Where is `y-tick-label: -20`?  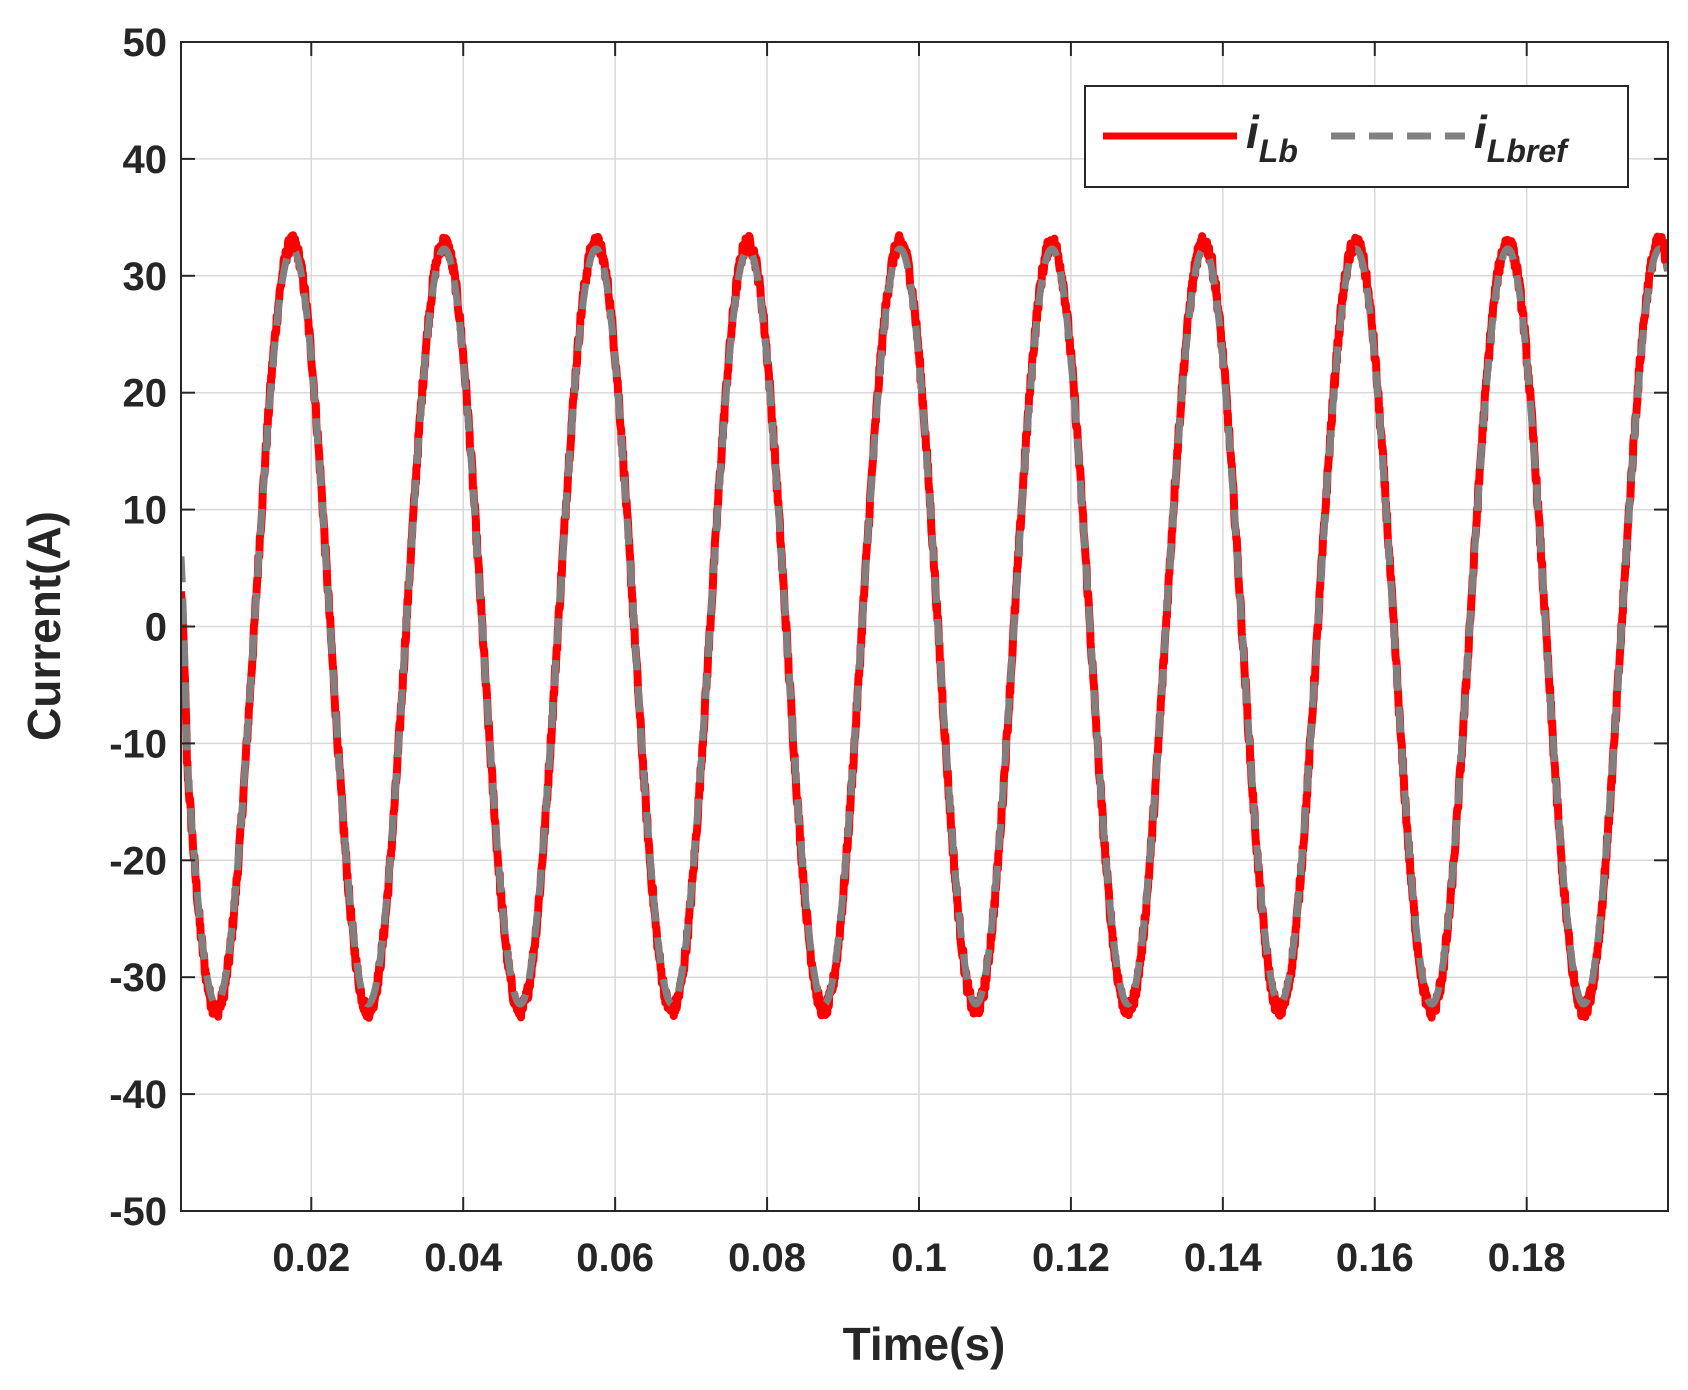
y-tick-label: -20 is located at coordinates (138, 861).